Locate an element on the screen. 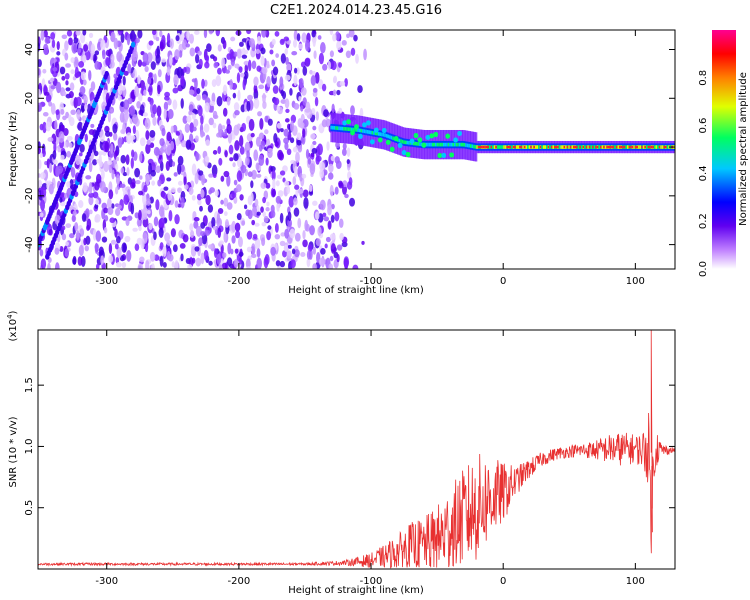 This screenshot has width=750, height=600. top-x-tick-label: -100 is located at coordinates (371, 281).